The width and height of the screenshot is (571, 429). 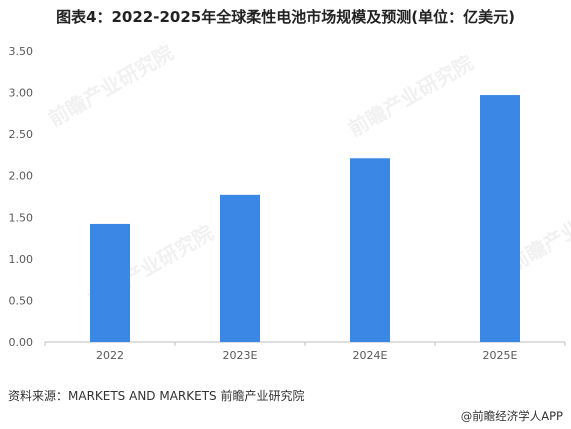 I want to click on x-tick-label: 2024E, so click(x=370, y=355).